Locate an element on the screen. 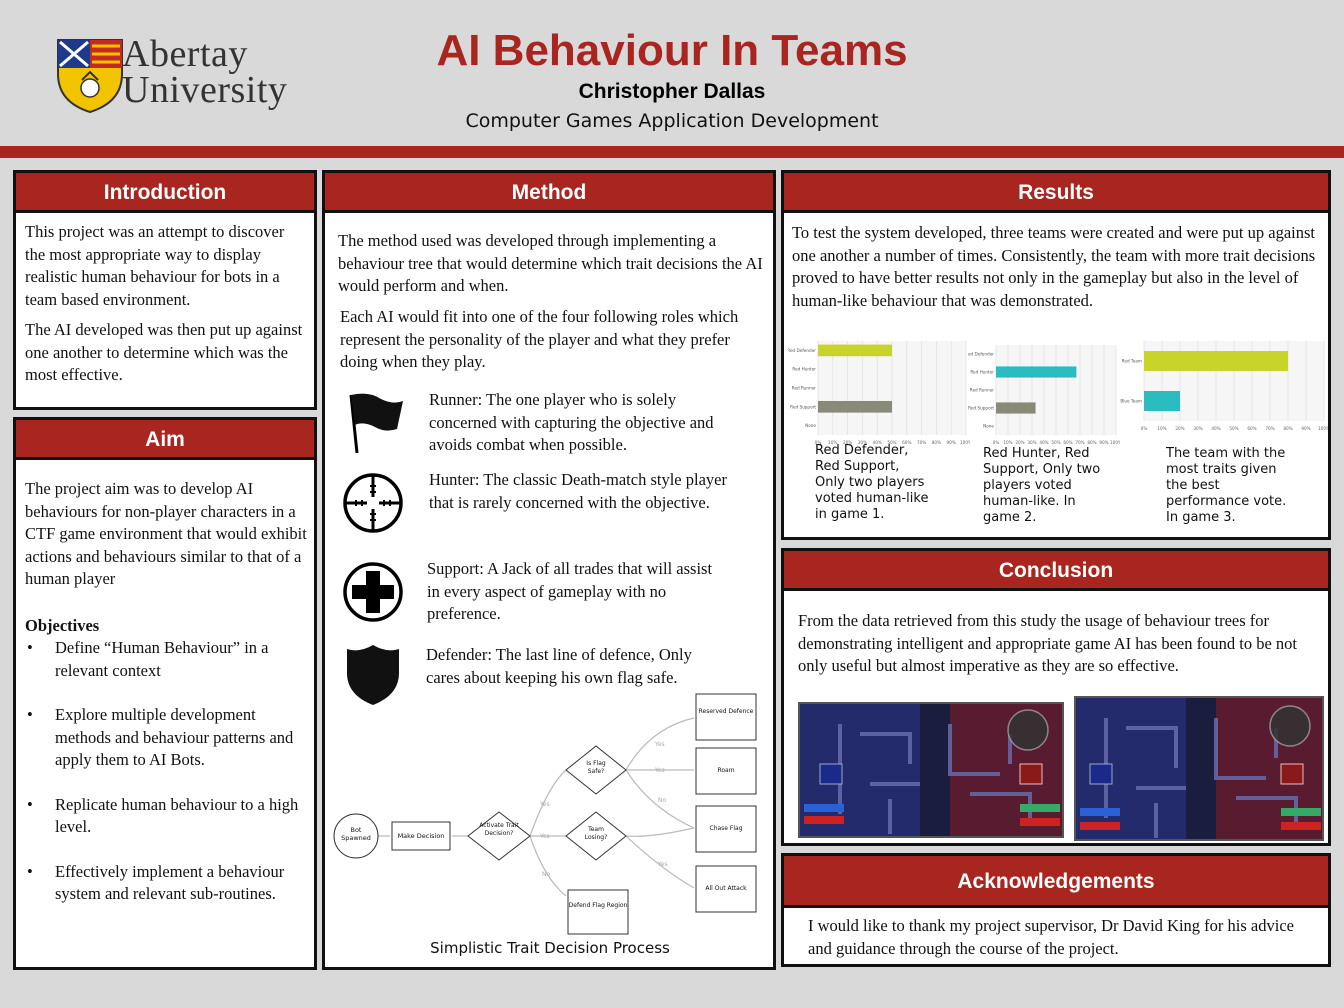  logo-line-2: University is located at coordinates (205, 90).